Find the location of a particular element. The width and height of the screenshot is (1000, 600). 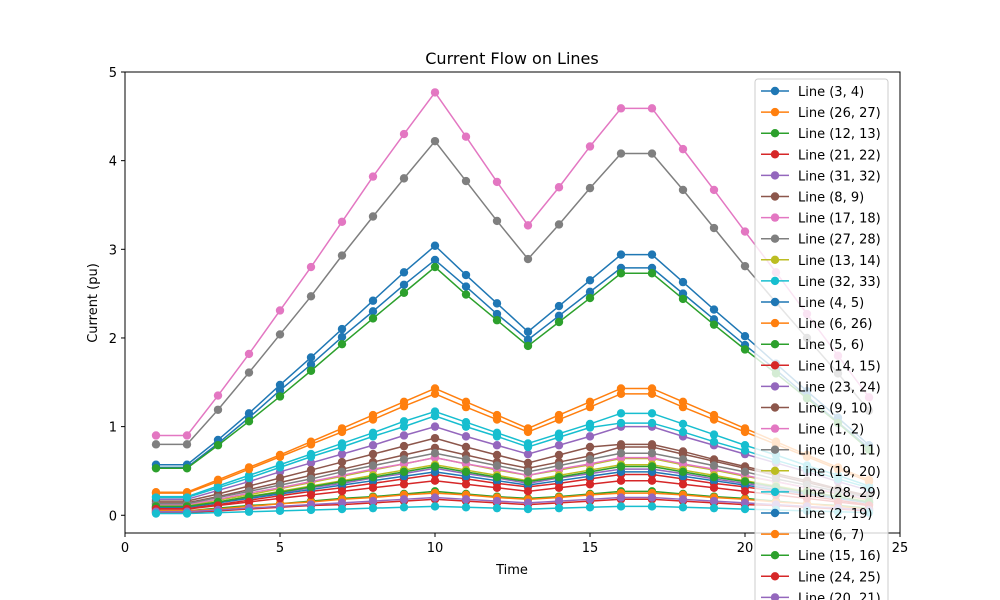

legend-label: Line (17, 18) is located at coordinates (839, 219).